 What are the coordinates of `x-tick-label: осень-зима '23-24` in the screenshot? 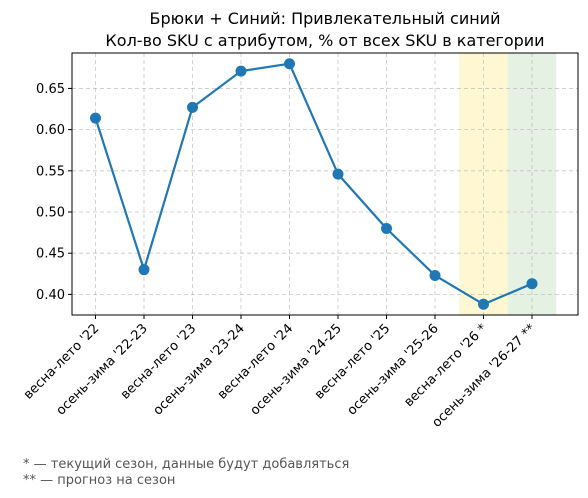 It's located at (199, 369).